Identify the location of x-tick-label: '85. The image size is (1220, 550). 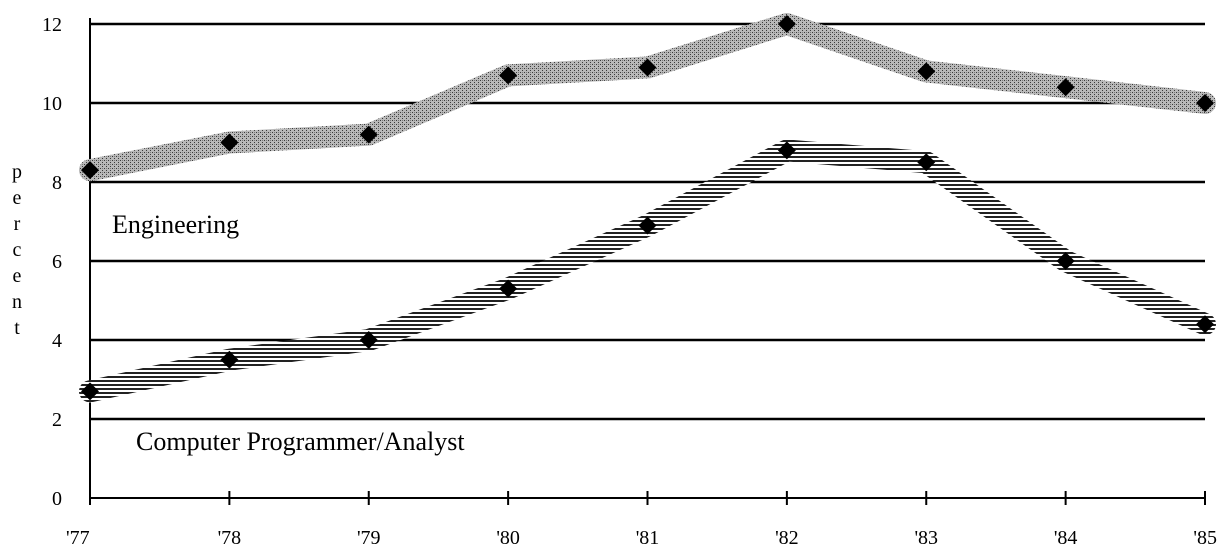
(1205, 538).